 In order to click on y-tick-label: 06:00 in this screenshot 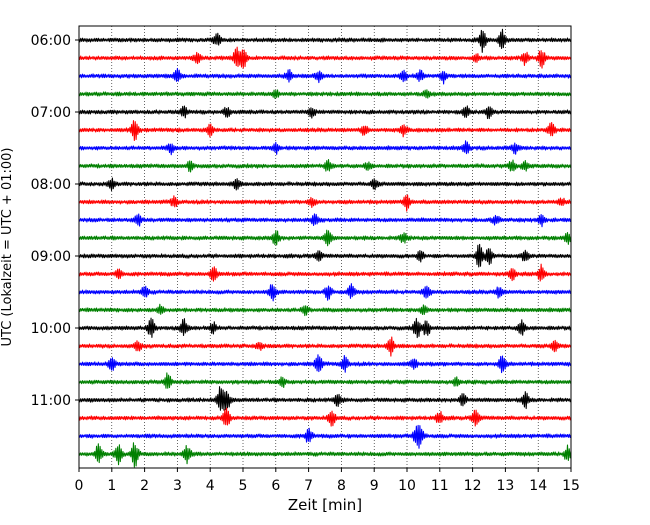, I will do `click(51, 41)`.